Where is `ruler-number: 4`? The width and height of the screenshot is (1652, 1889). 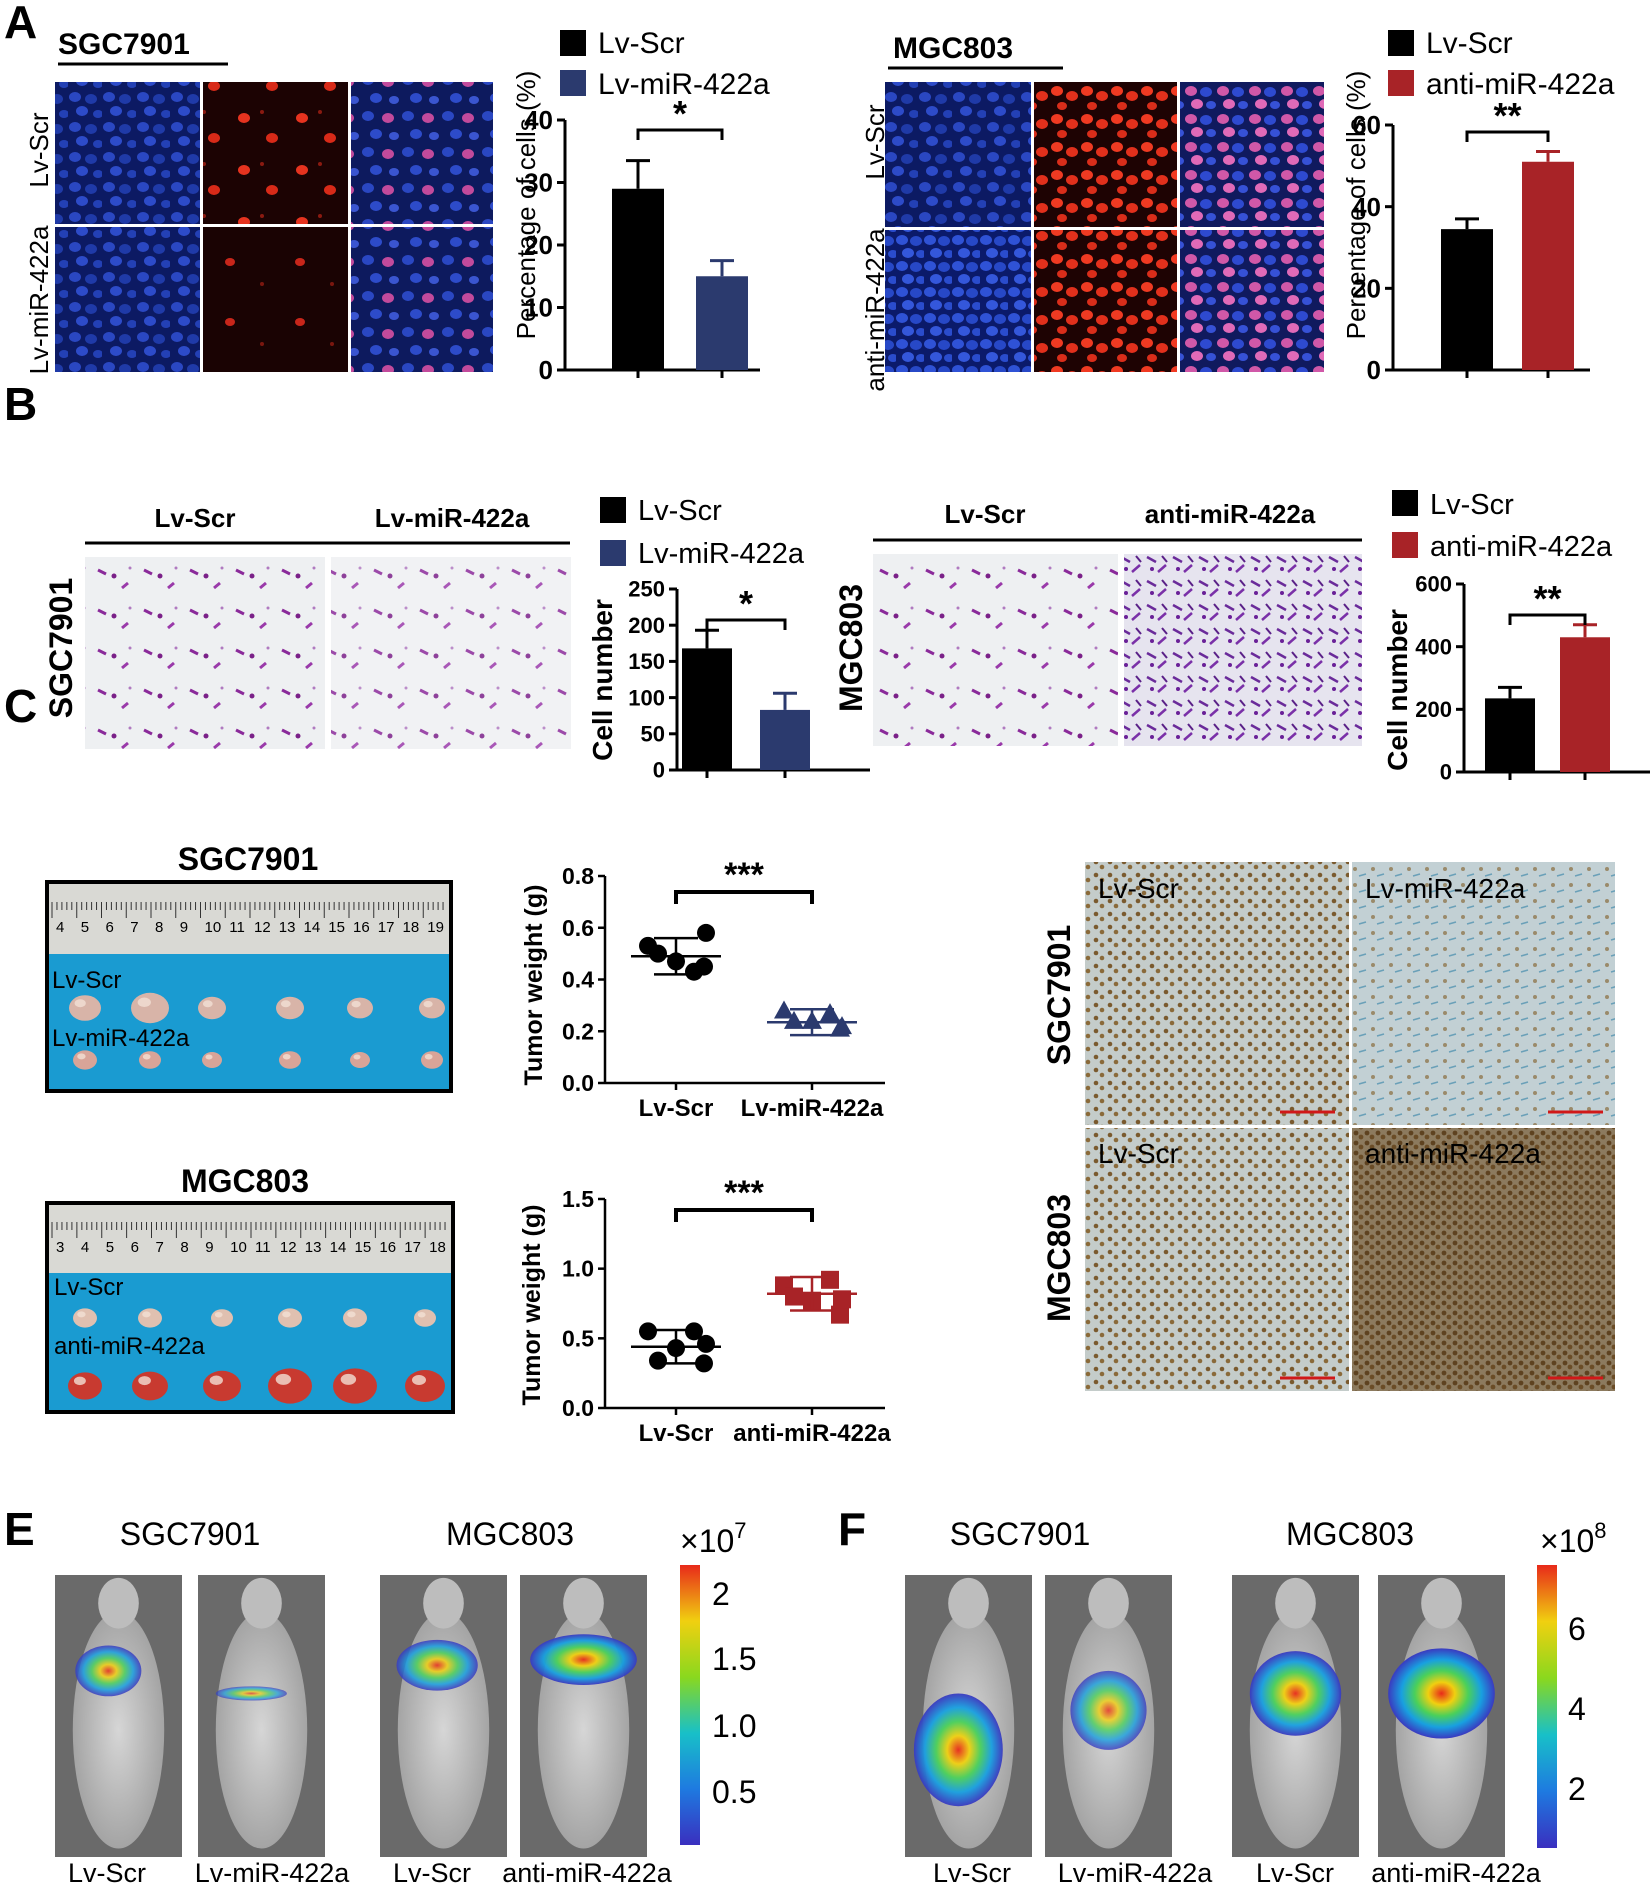
ruler-number: 4 is located at coordinates (85, 1247).